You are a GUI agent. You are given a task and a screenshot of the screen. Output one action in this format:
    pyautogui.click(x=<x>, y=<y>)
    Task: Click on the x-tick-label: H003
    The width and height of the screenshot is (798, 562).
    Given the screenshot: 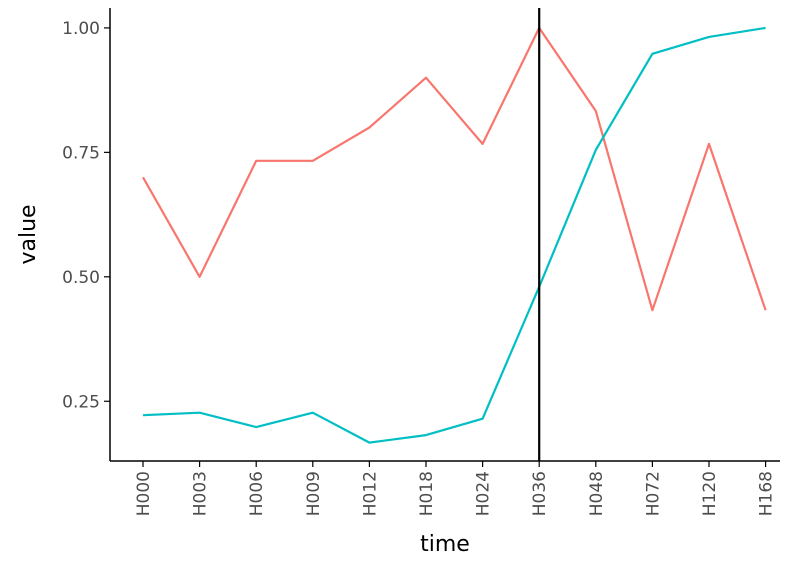 What is the action you would take?
    pyautogui.click(x=201, y=493)
    